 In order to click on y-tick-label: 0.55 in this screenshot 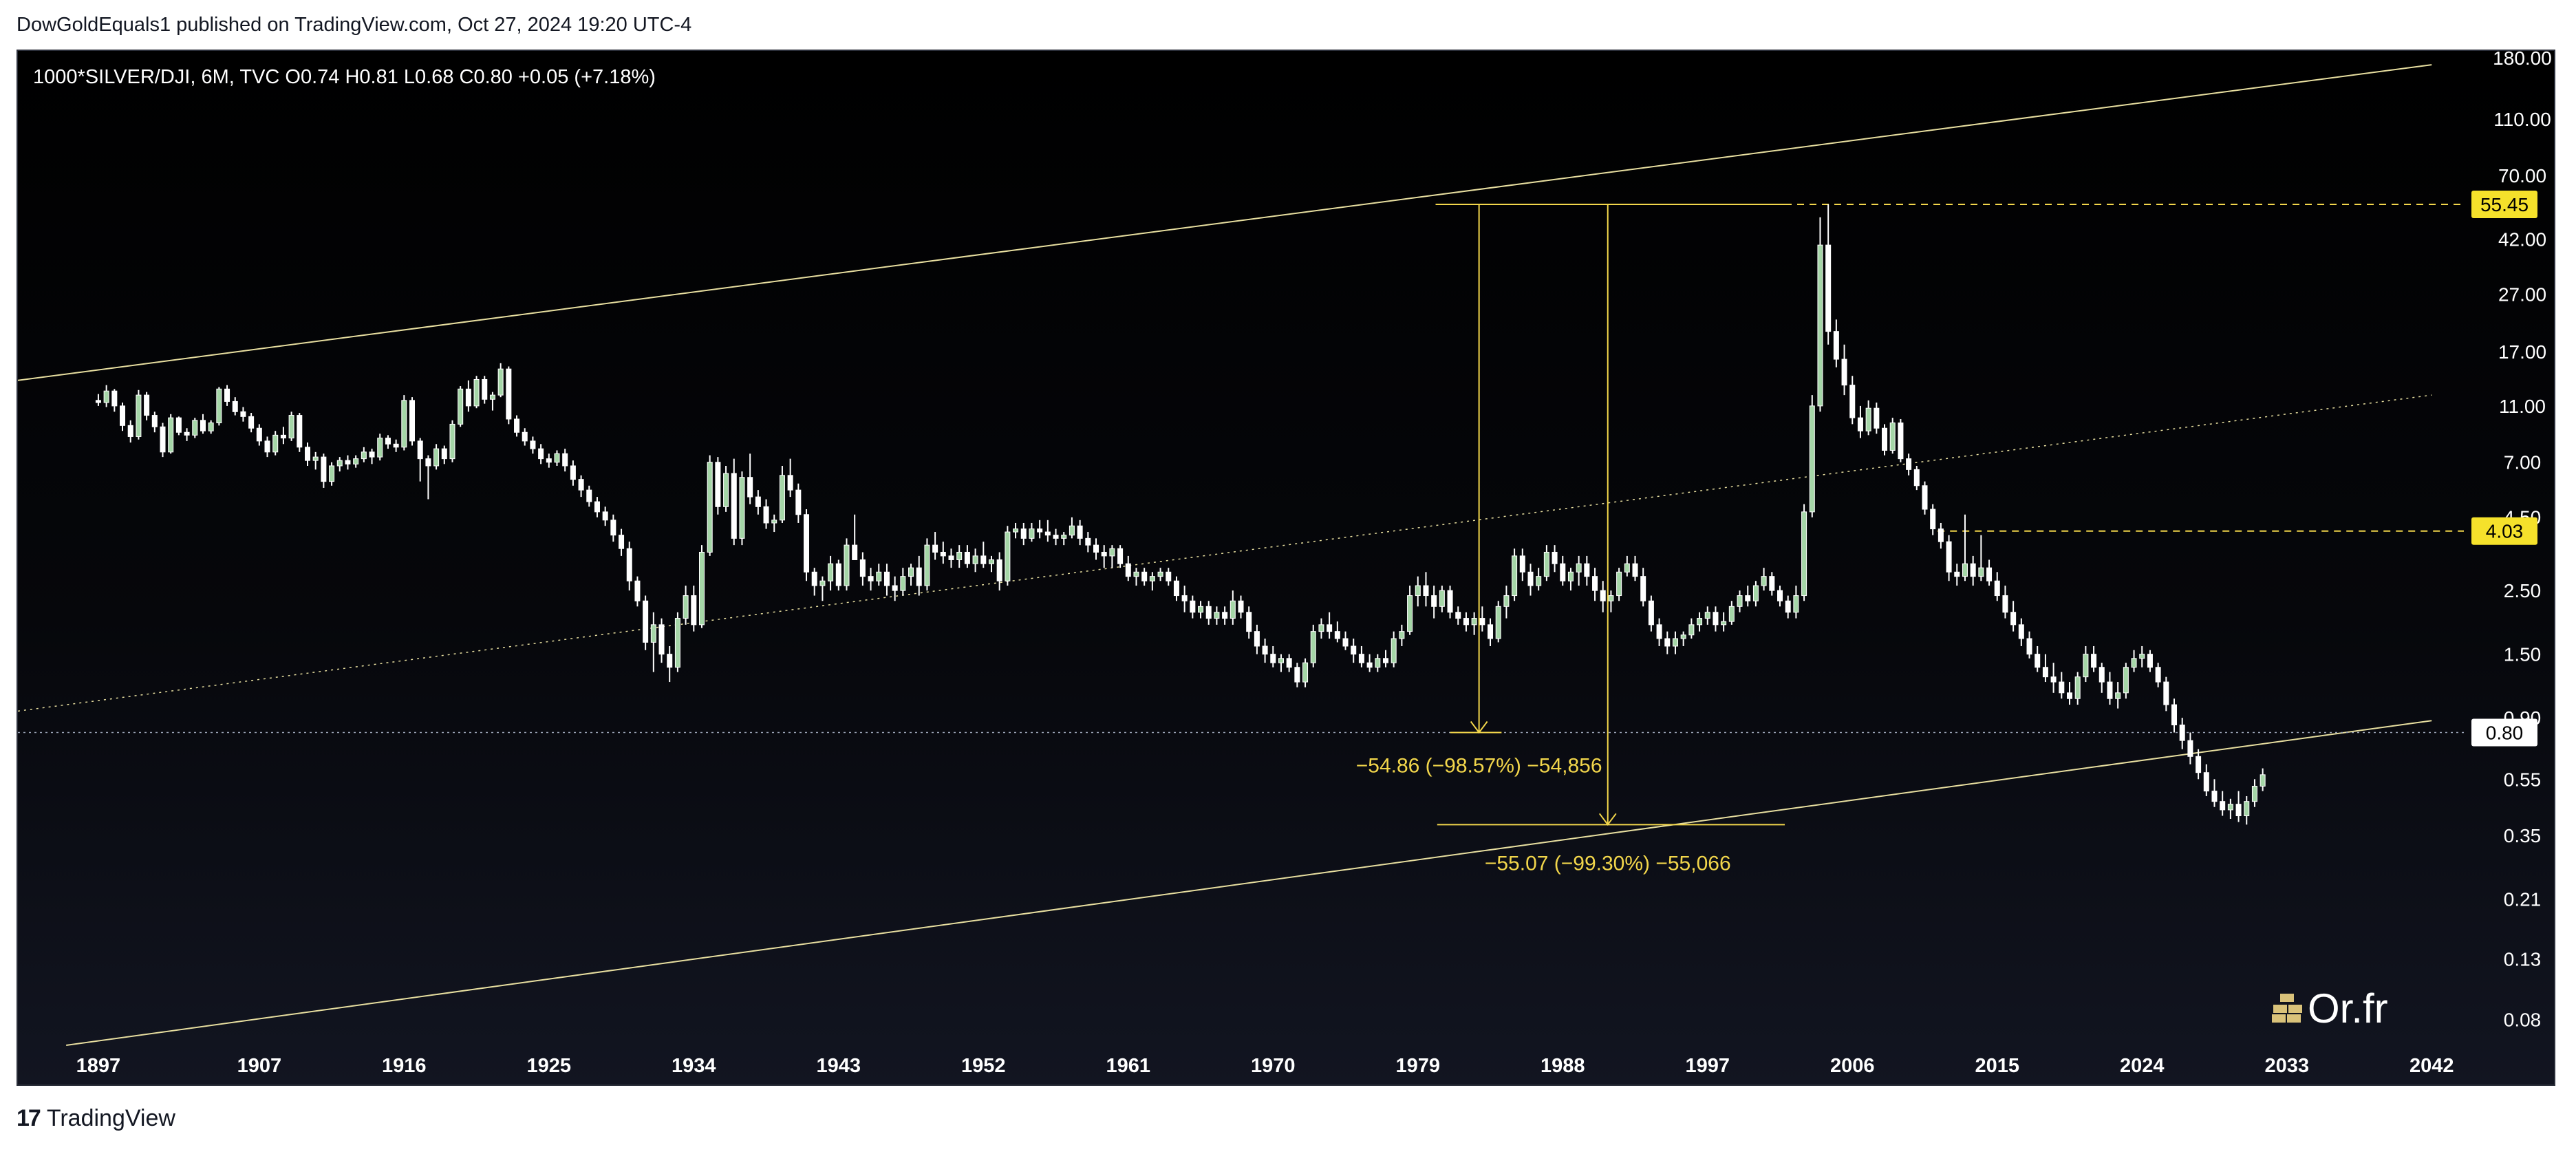, I will do `click(2523, 779)`.